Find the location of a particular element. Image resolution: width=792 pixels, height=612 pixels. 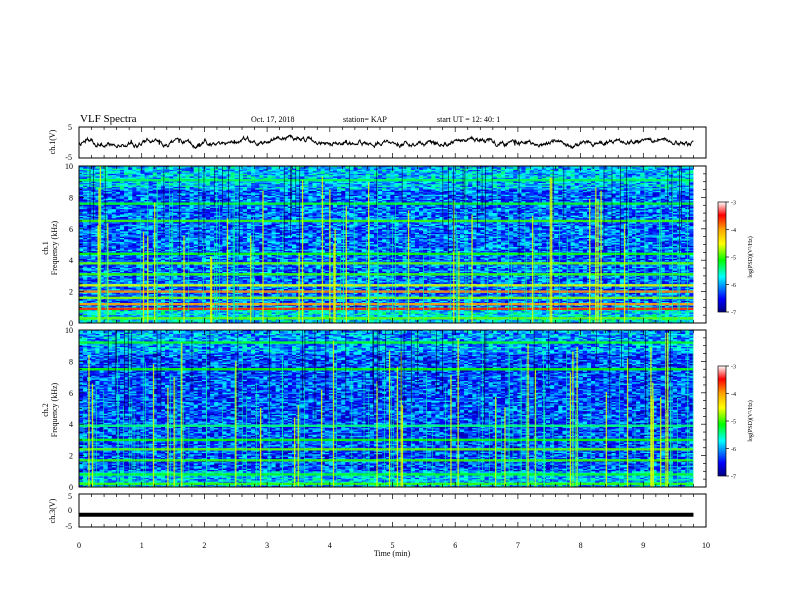

ch1-ytick-bottom: -5 is located at coordinates (68, 157).